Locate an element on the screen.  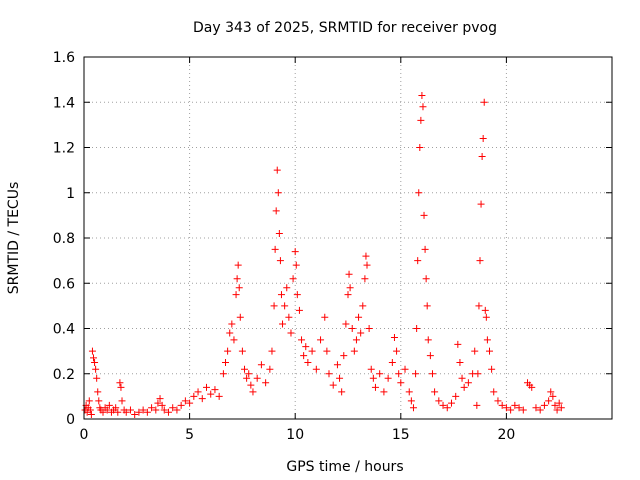
x-tick-label: 15 is located at coordinates (401, 435).